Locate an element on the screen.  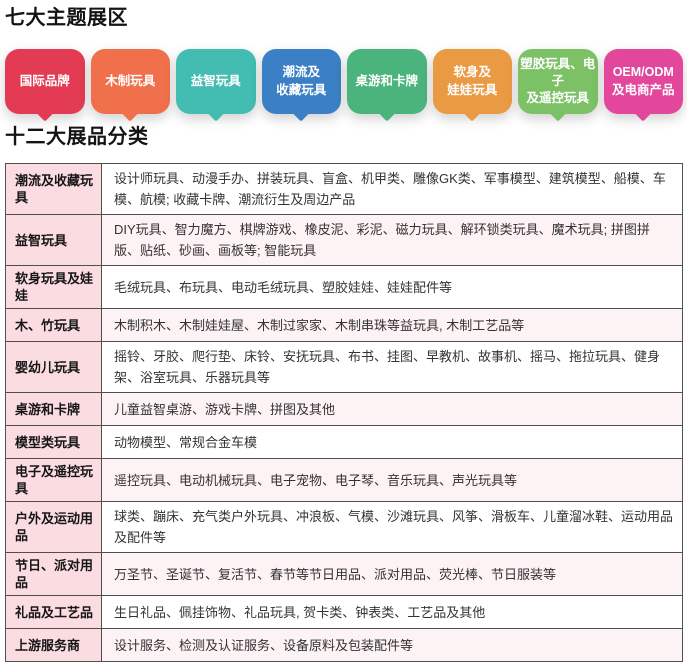
zone-bubble: 国际品牌 is located at coordinates (45, 81).